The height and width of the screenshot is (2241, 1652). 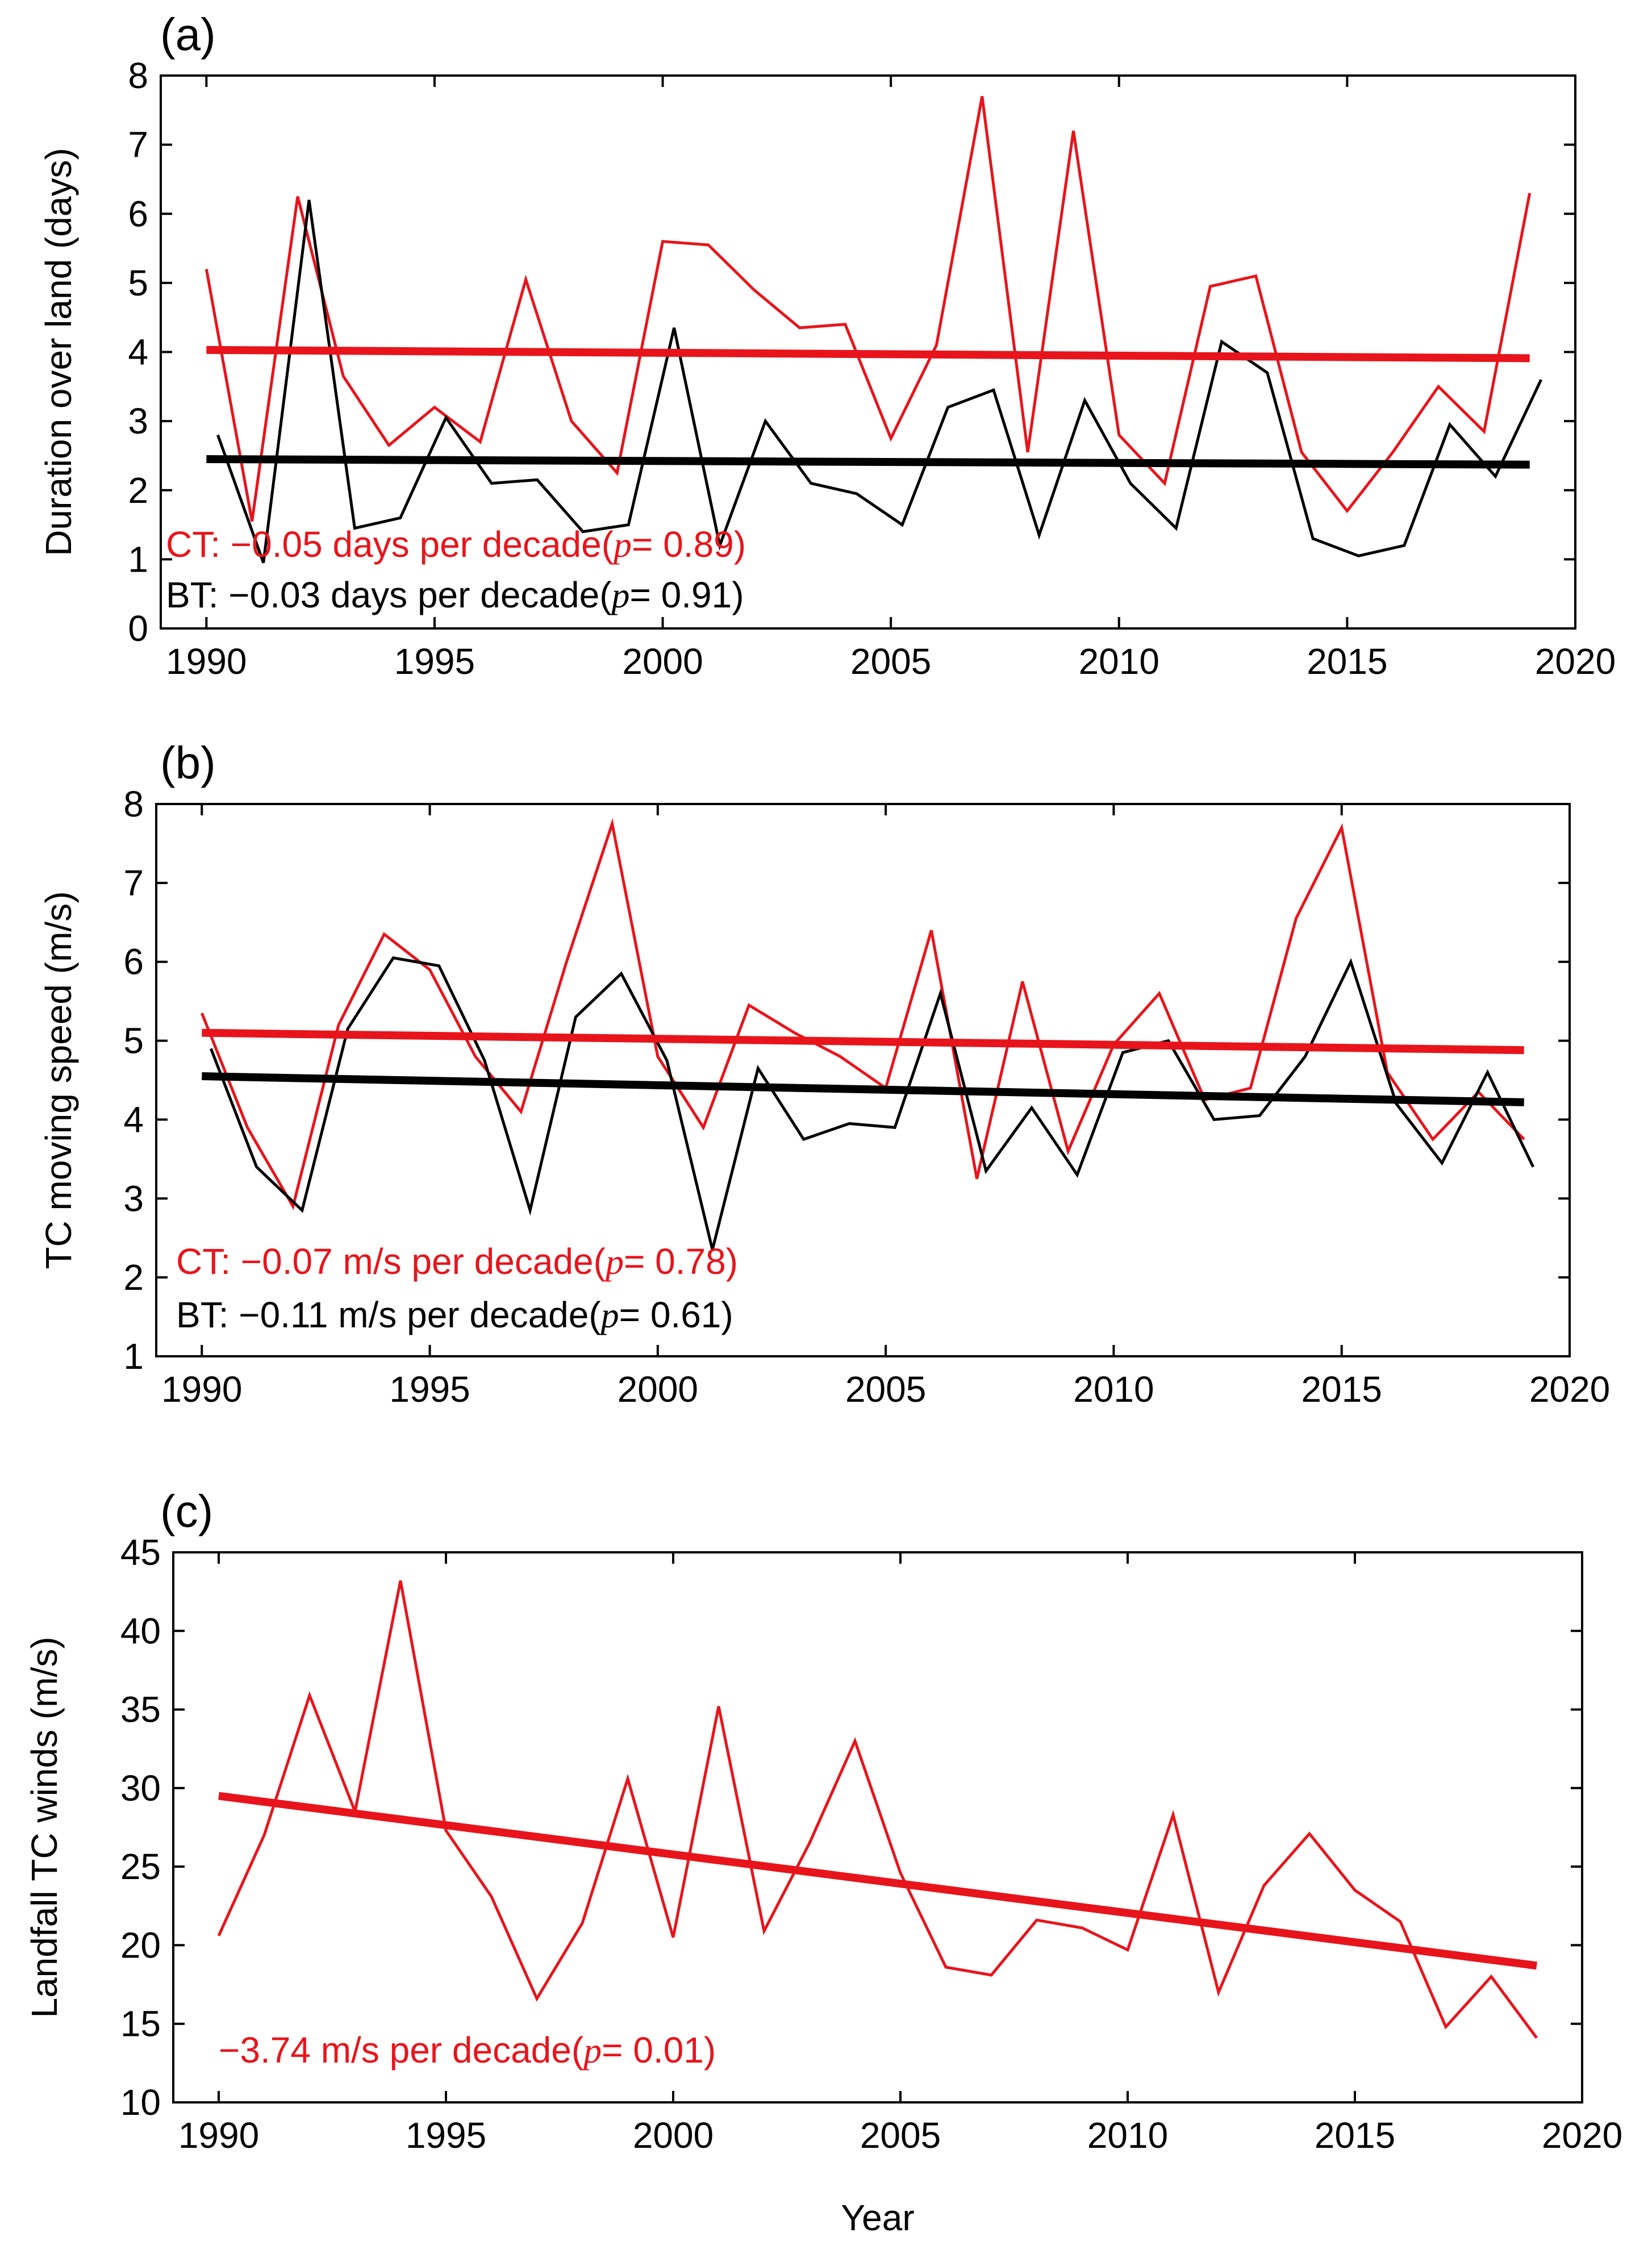 I want to click on panel-label: (c), so click(x=186, y=1511).